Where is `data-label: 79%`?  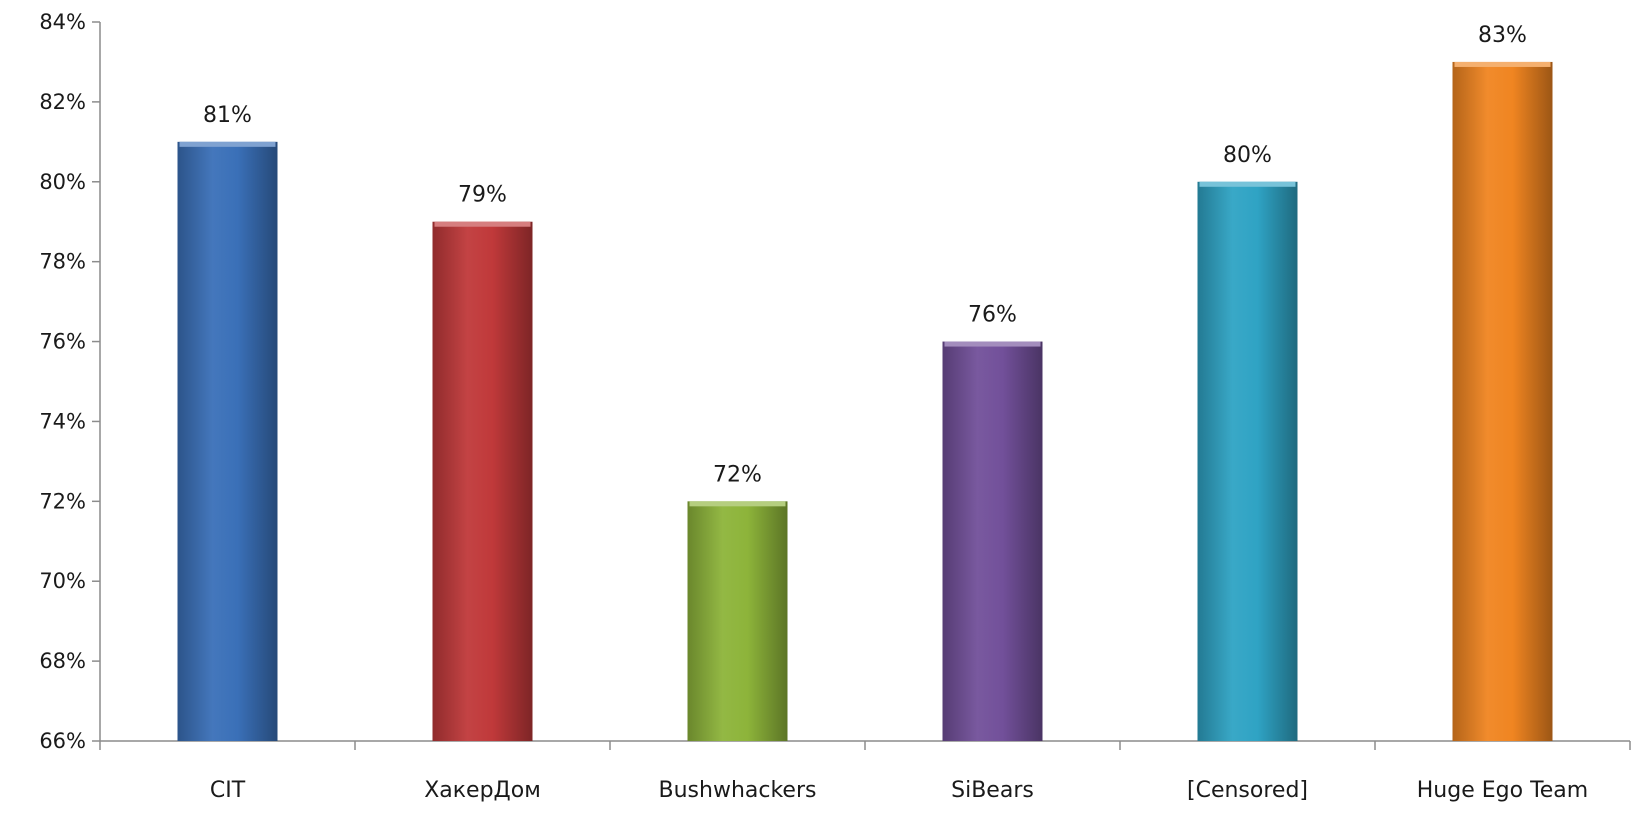 data-label: 79% is located at coordinates (482, 195).